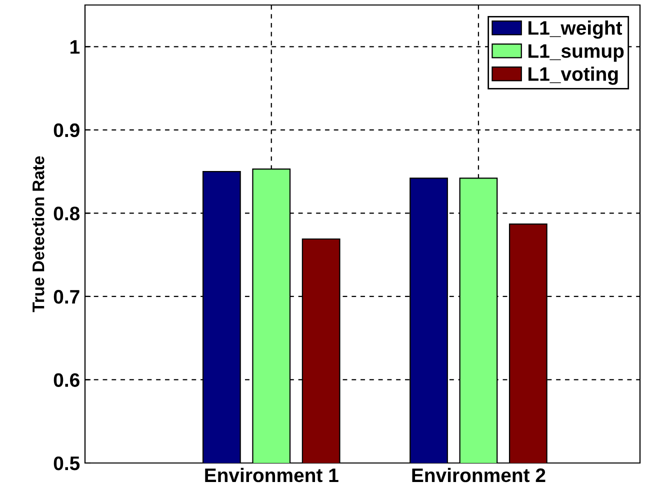  I want to click on y-tick-label: 0.7, so click(67, 297).